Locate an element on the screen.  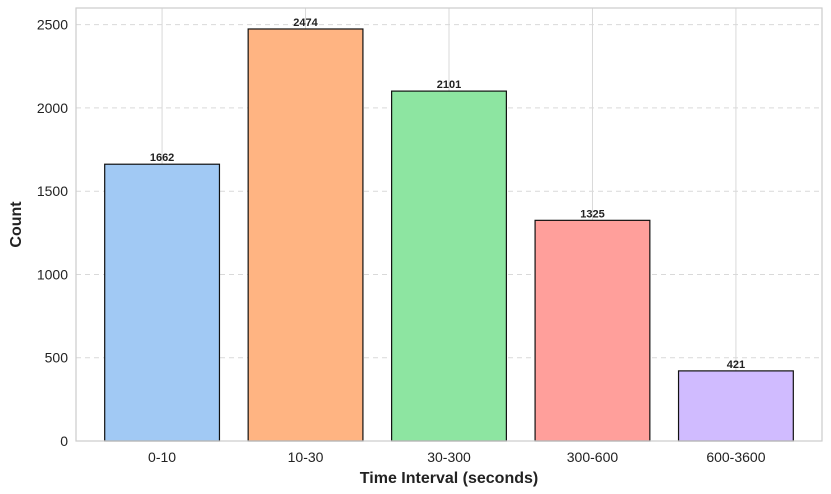
x-tick-label: 0-10 is located at coordinates (162, 457).